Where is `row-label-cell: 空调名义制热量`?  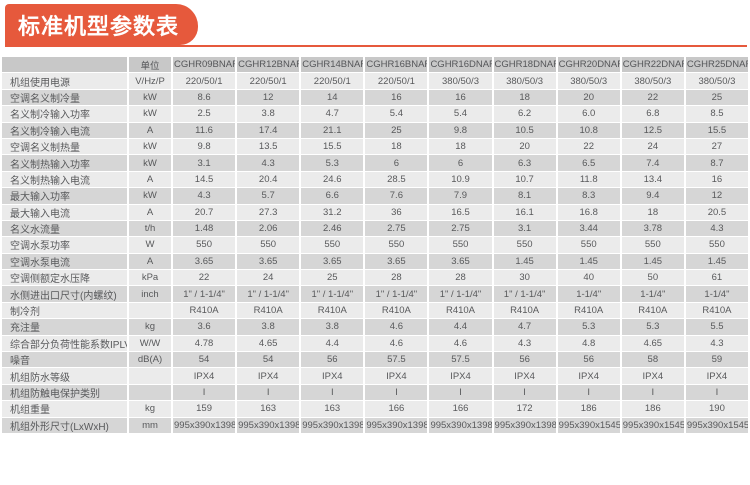 row-label-cell: 空调名义制热量 is located at coordinates (64, 146).